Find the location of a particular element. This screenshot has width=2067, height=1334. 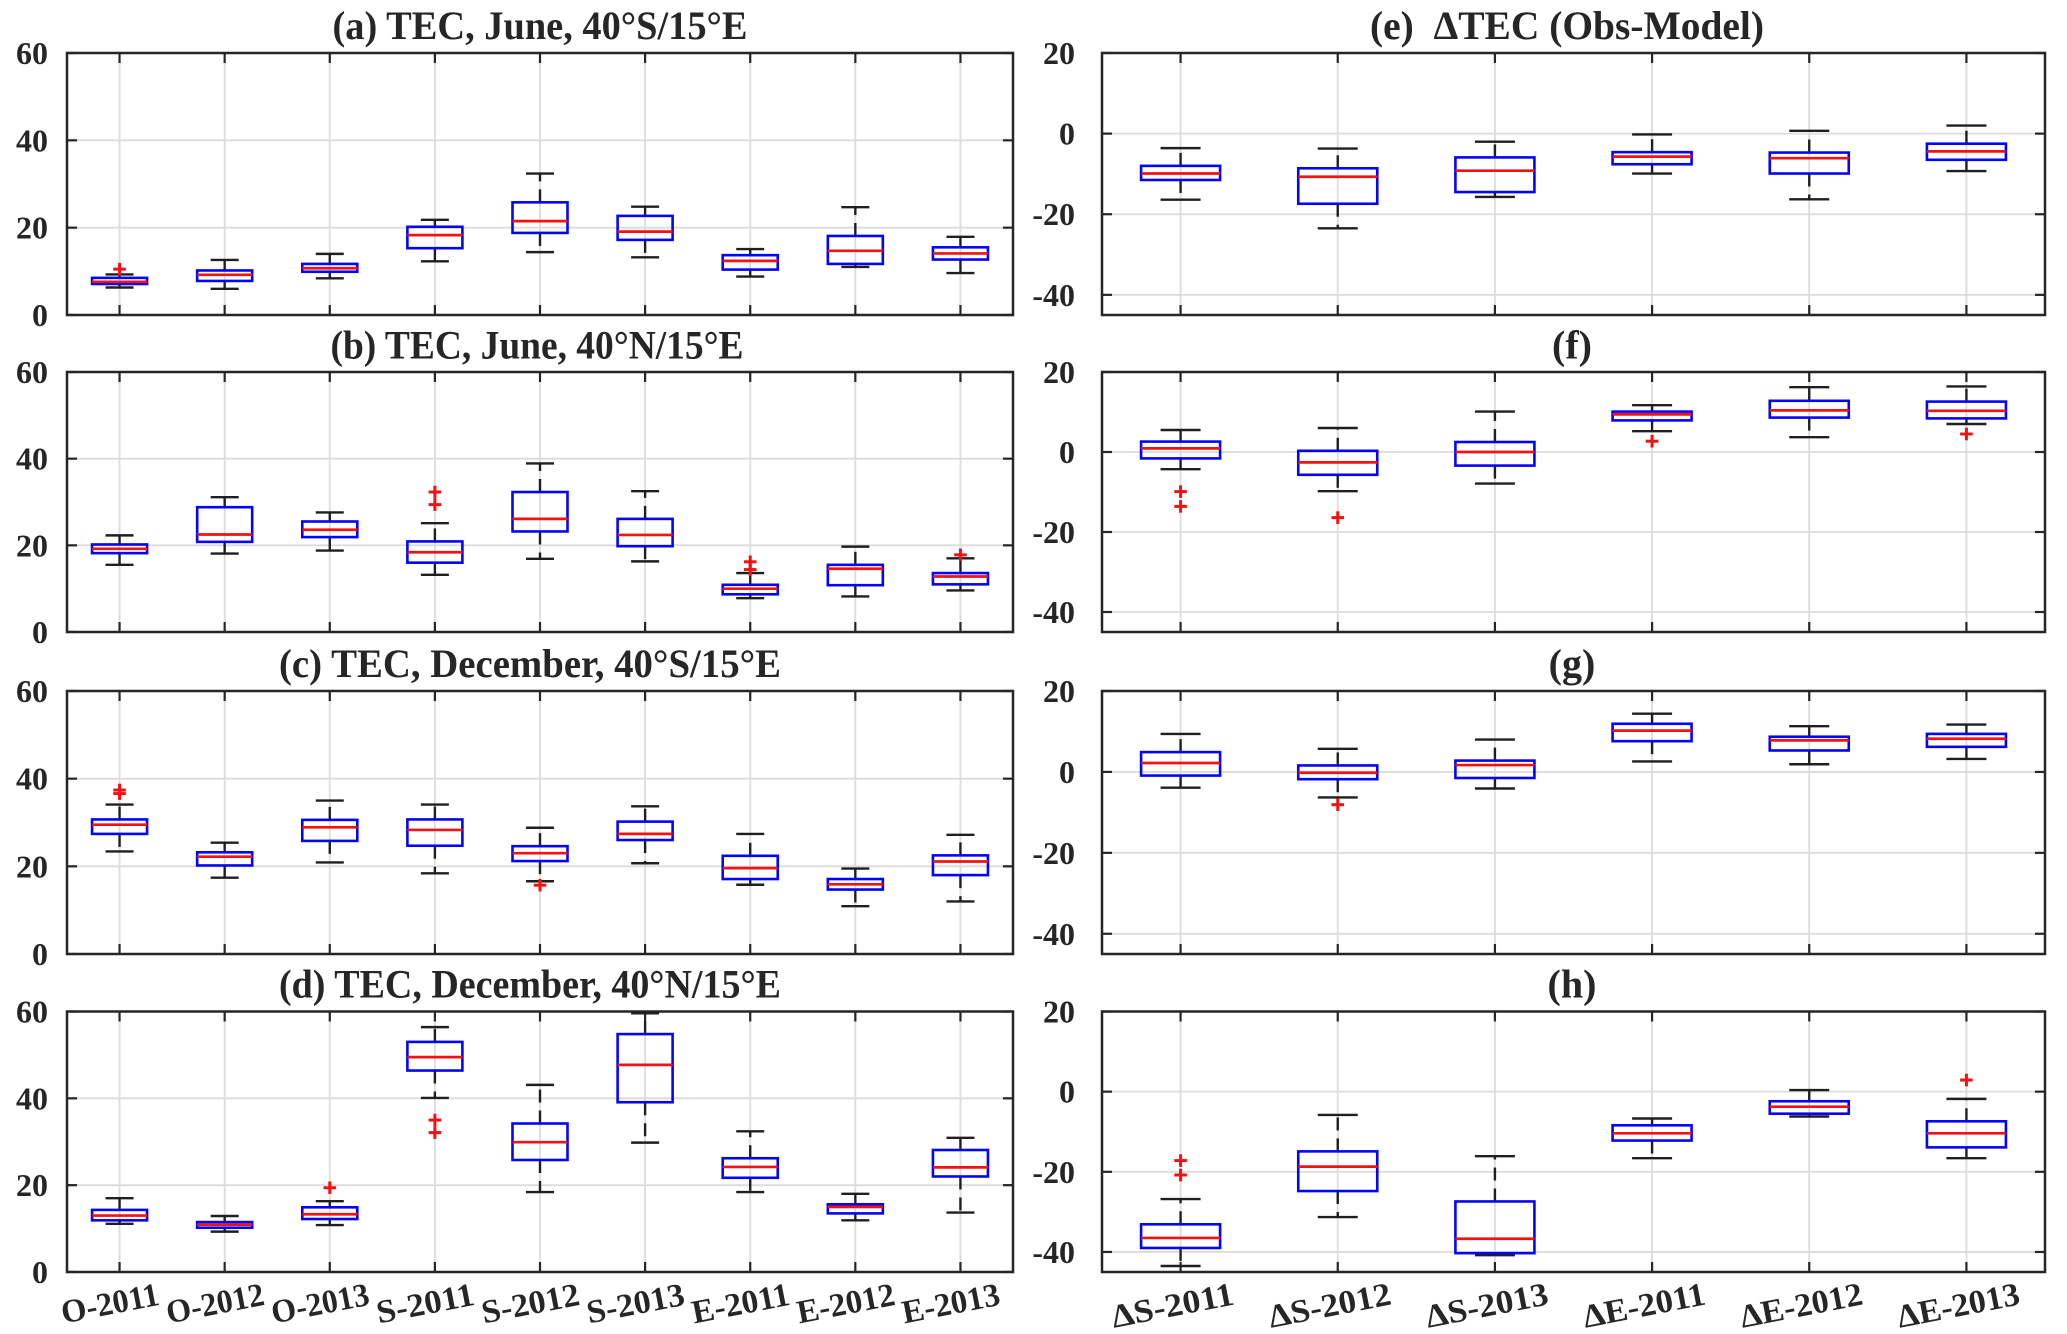

svg-text: (a) TEC, June, 40°S/15°E is located at coordinates (540, 25).